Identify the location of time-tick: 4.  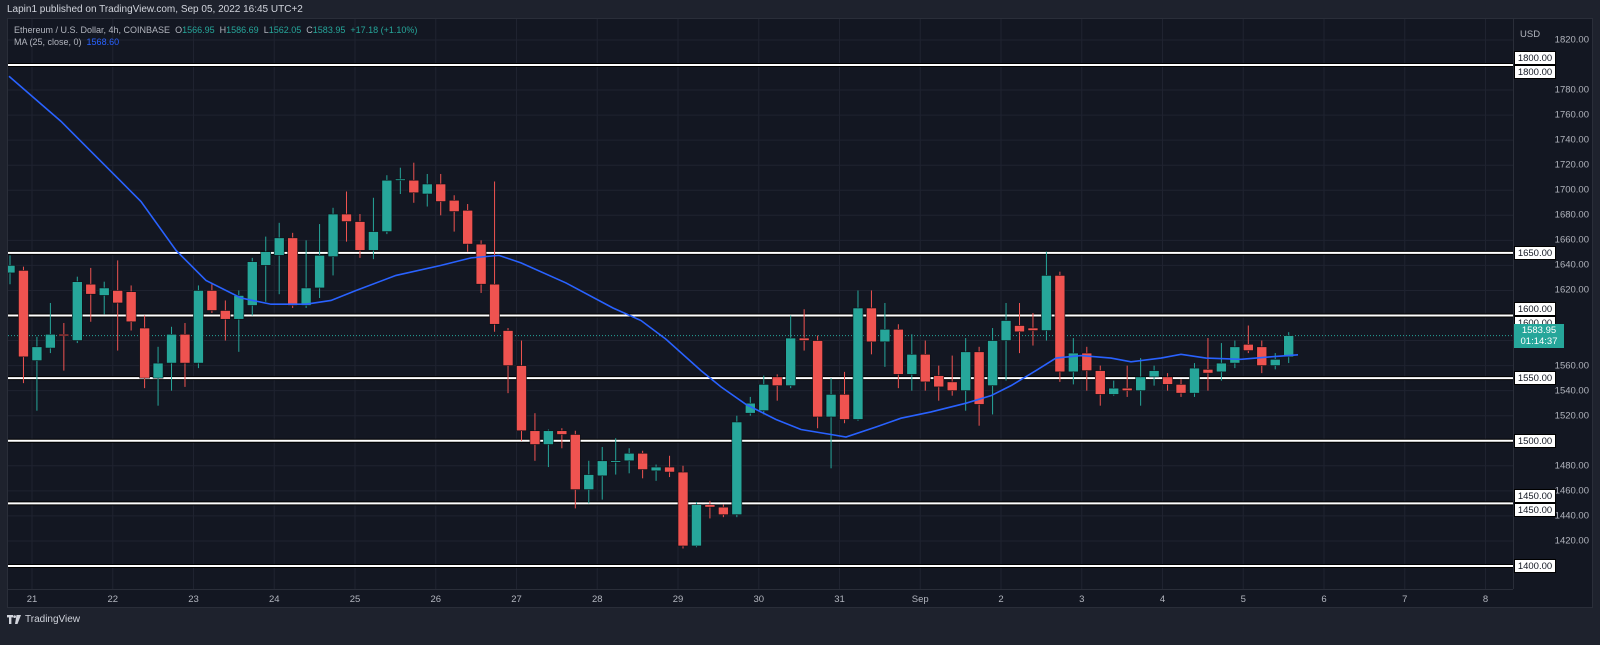
(1162, 599).